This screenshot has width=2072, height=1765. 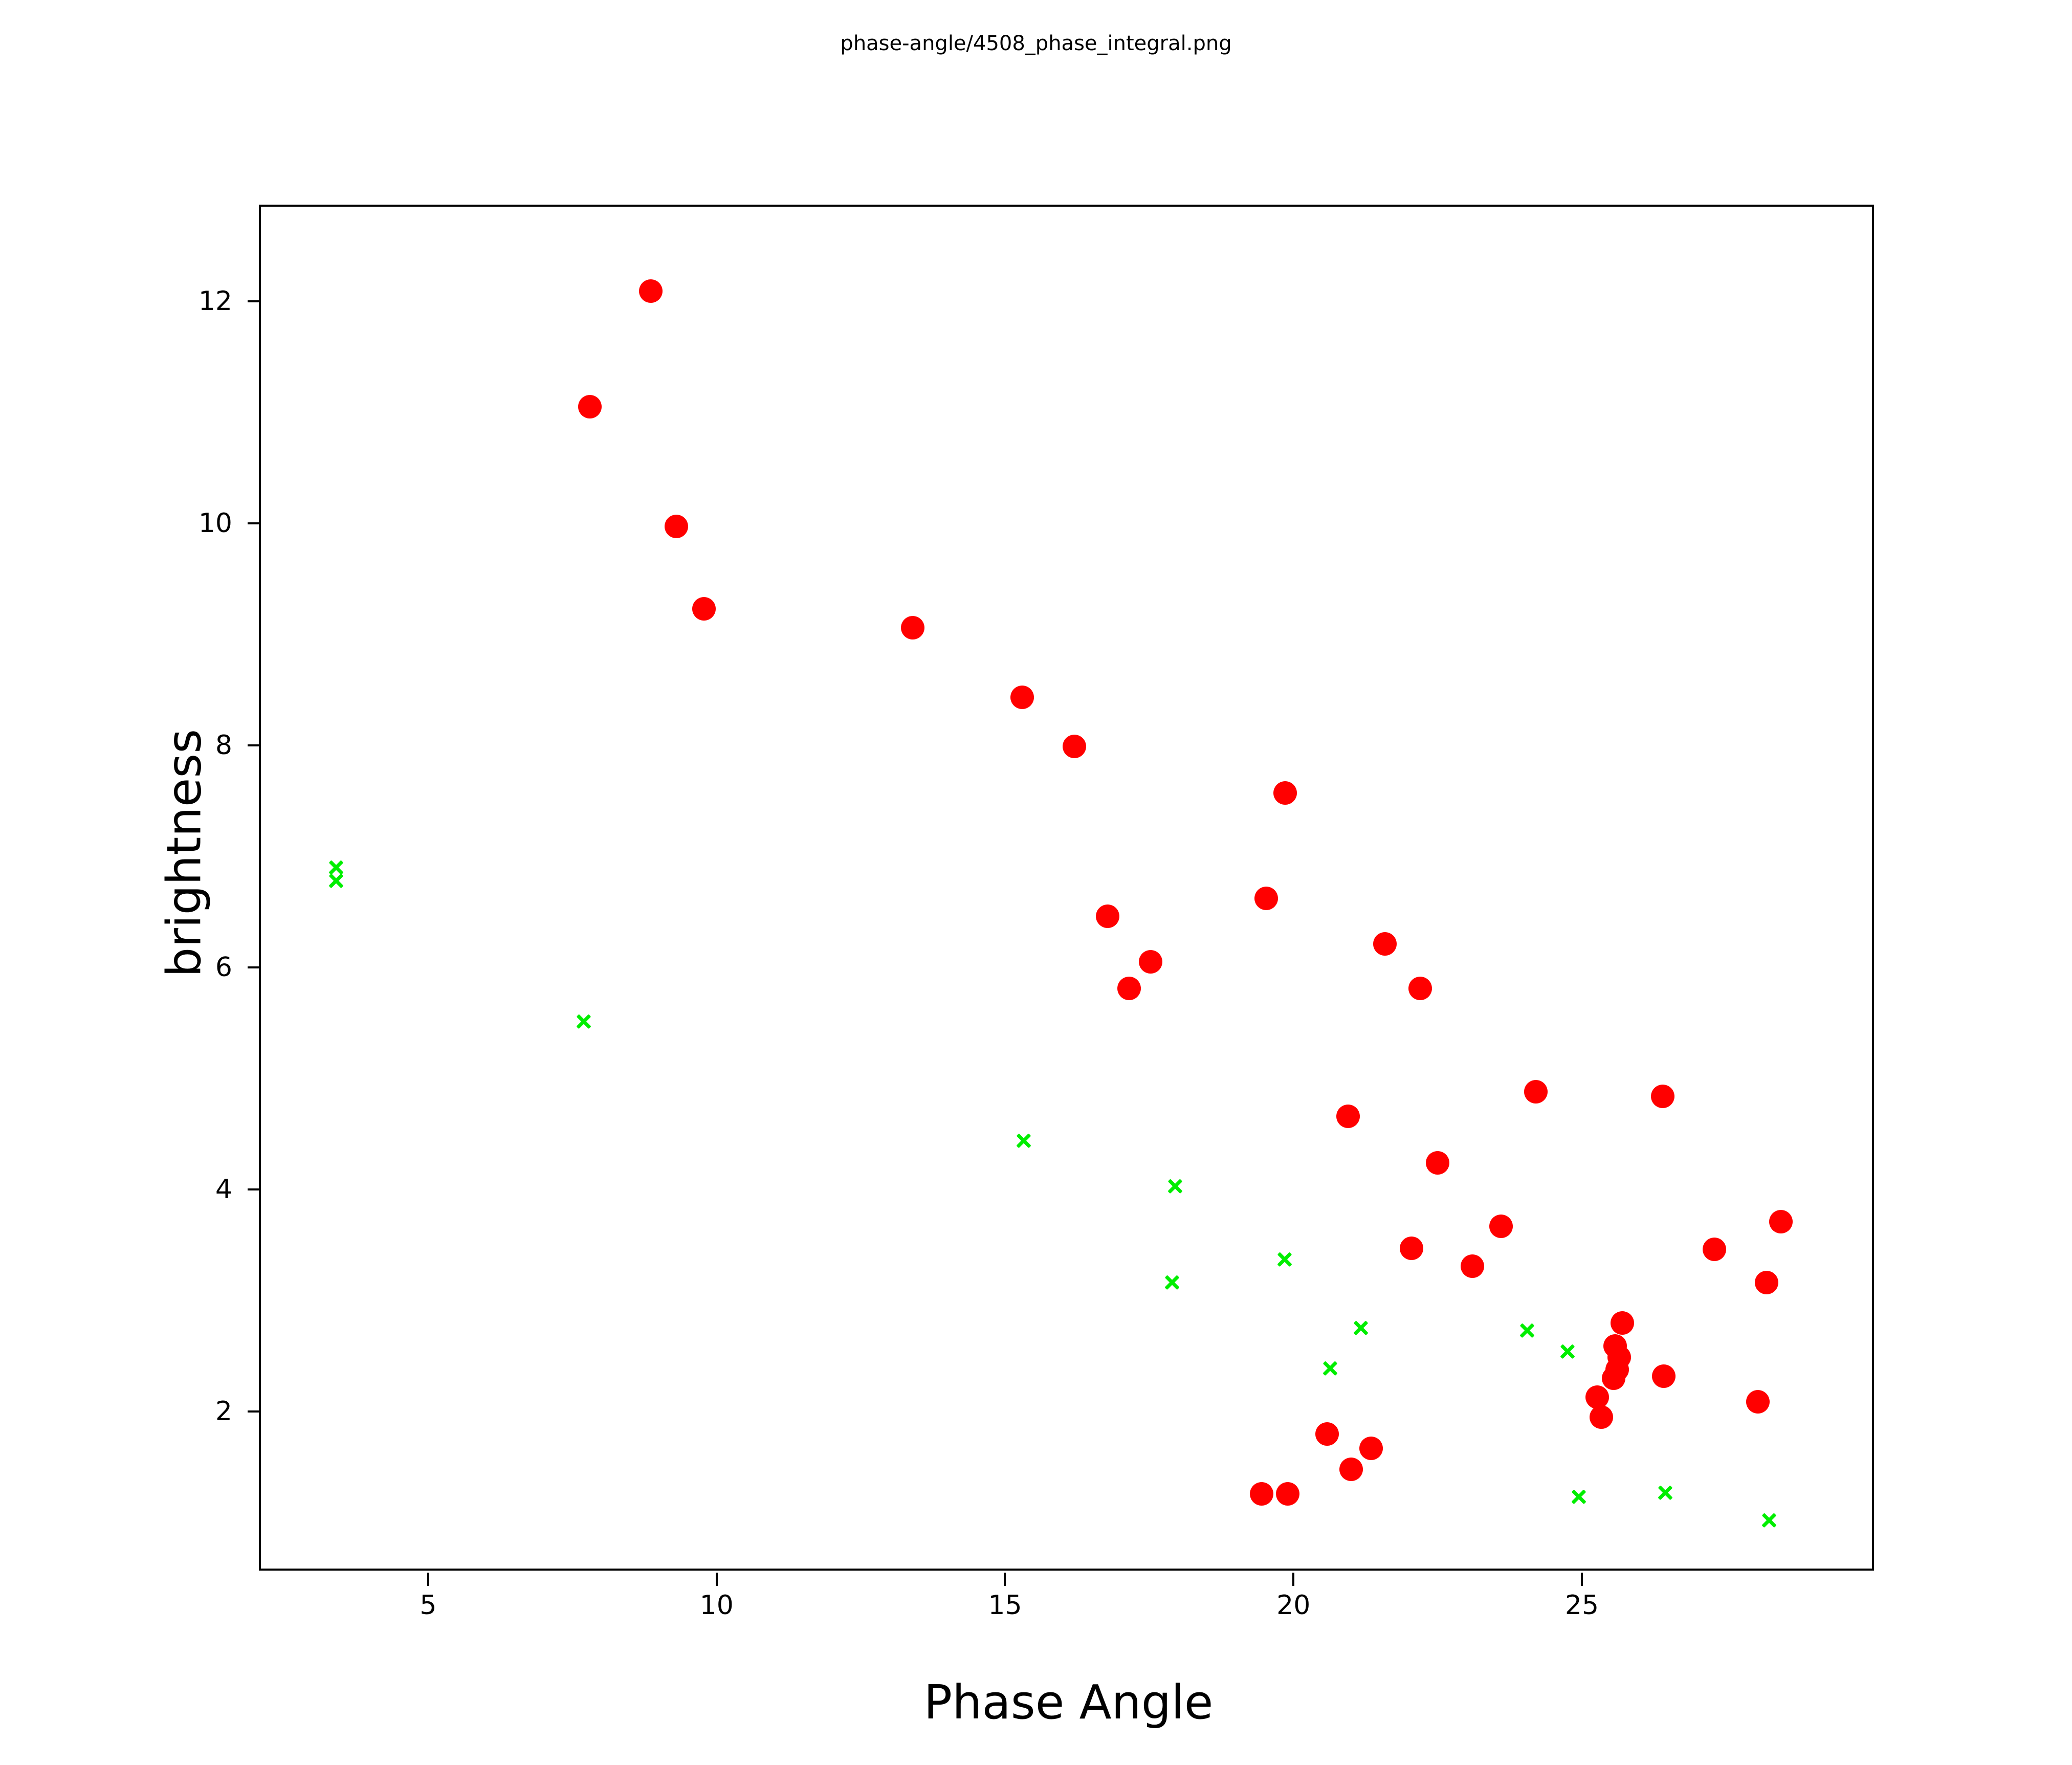 I want to click on y-tick-label-12: 12, so click(x=215, y=301).